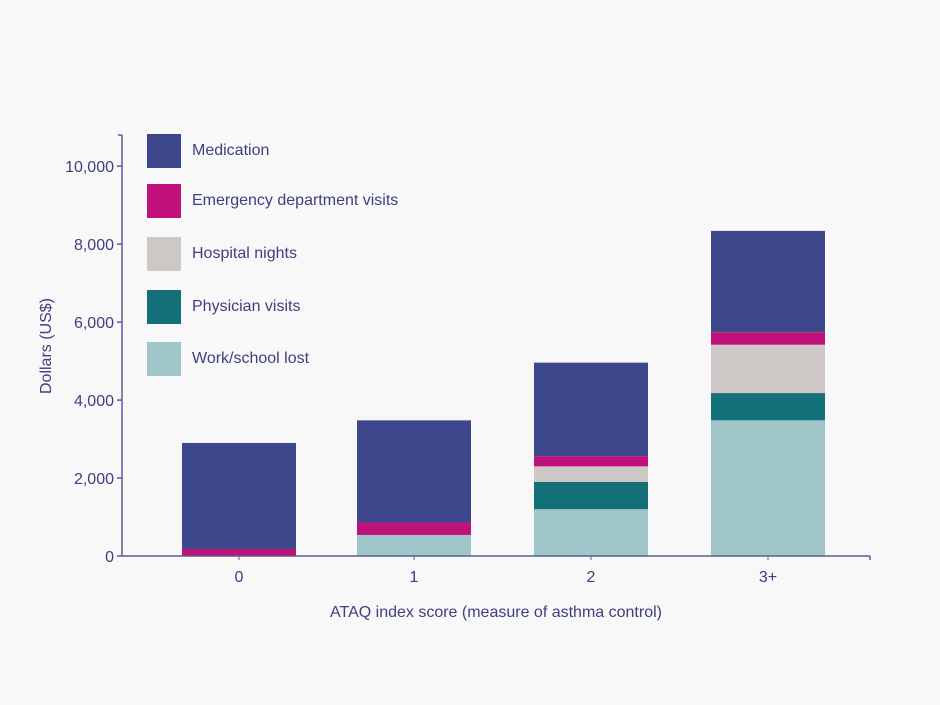  I want to click on legend-item-emergency-department-visits: Emergency department visits, so click(272, 201).